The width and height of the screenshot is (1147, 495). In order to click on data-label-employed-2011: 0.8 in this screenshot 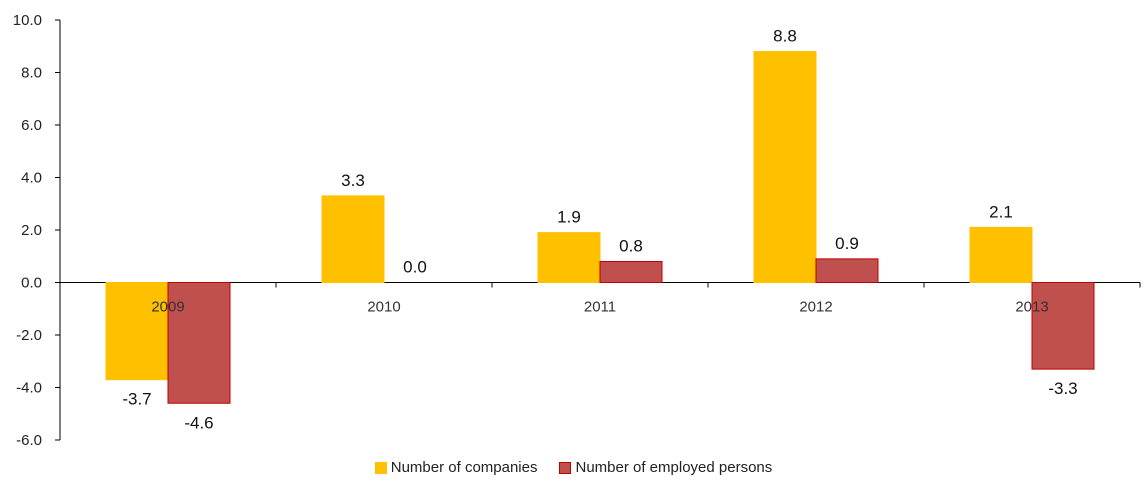, I will do `click(631, 246)`.